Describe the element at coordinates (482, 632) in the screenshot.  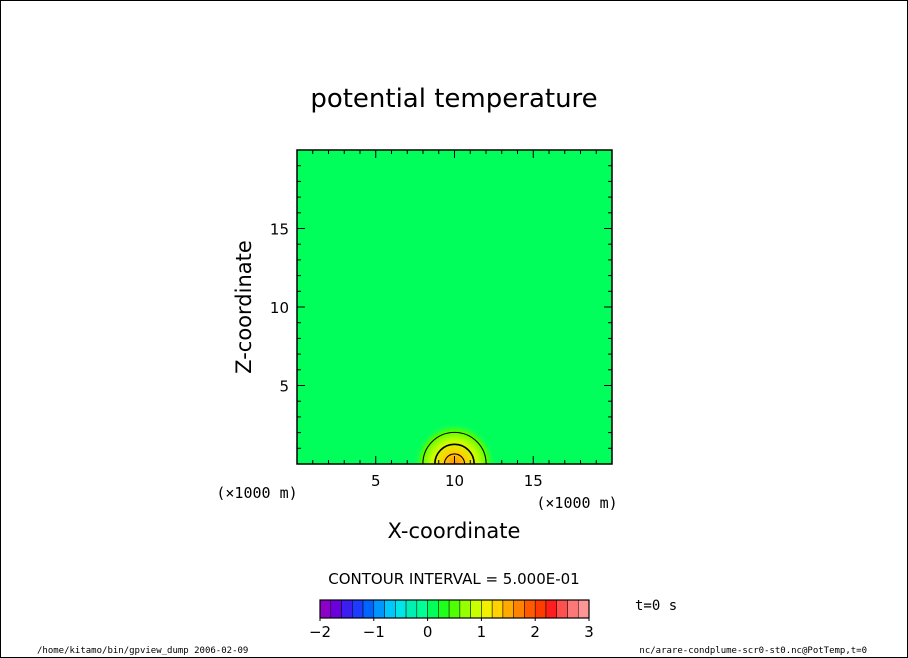
I see `colorbar-tick-label: 1` at that location.